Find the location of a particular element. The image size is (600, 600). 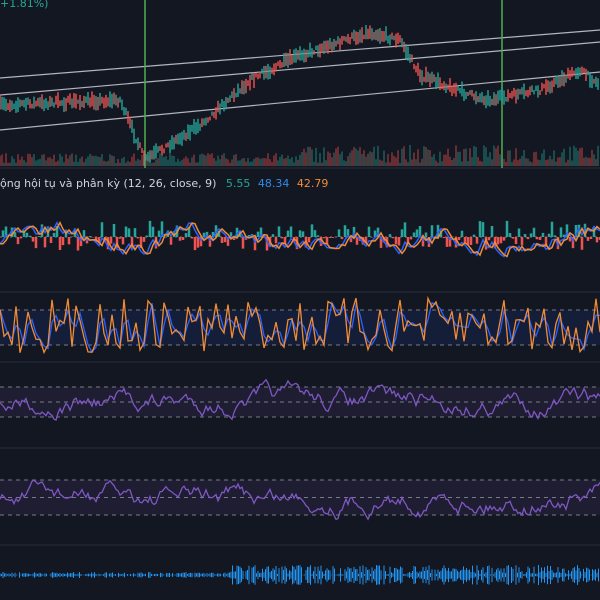

stoch-d is located at coordinates (300, 325).